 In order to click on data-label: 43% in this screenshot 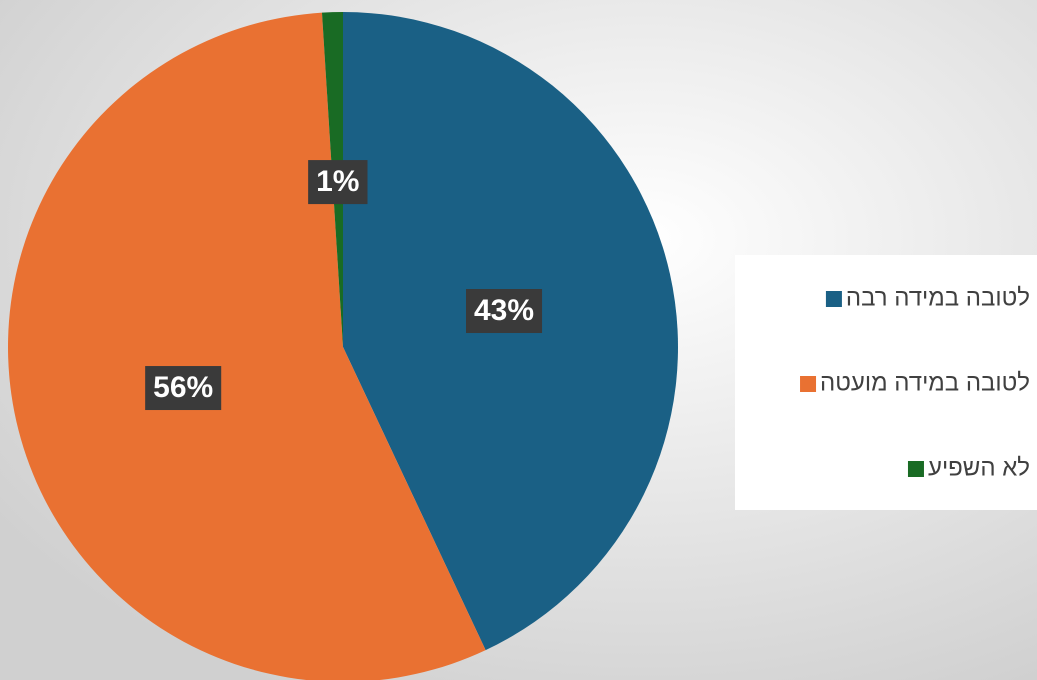, I will do `click(504, 310)`.